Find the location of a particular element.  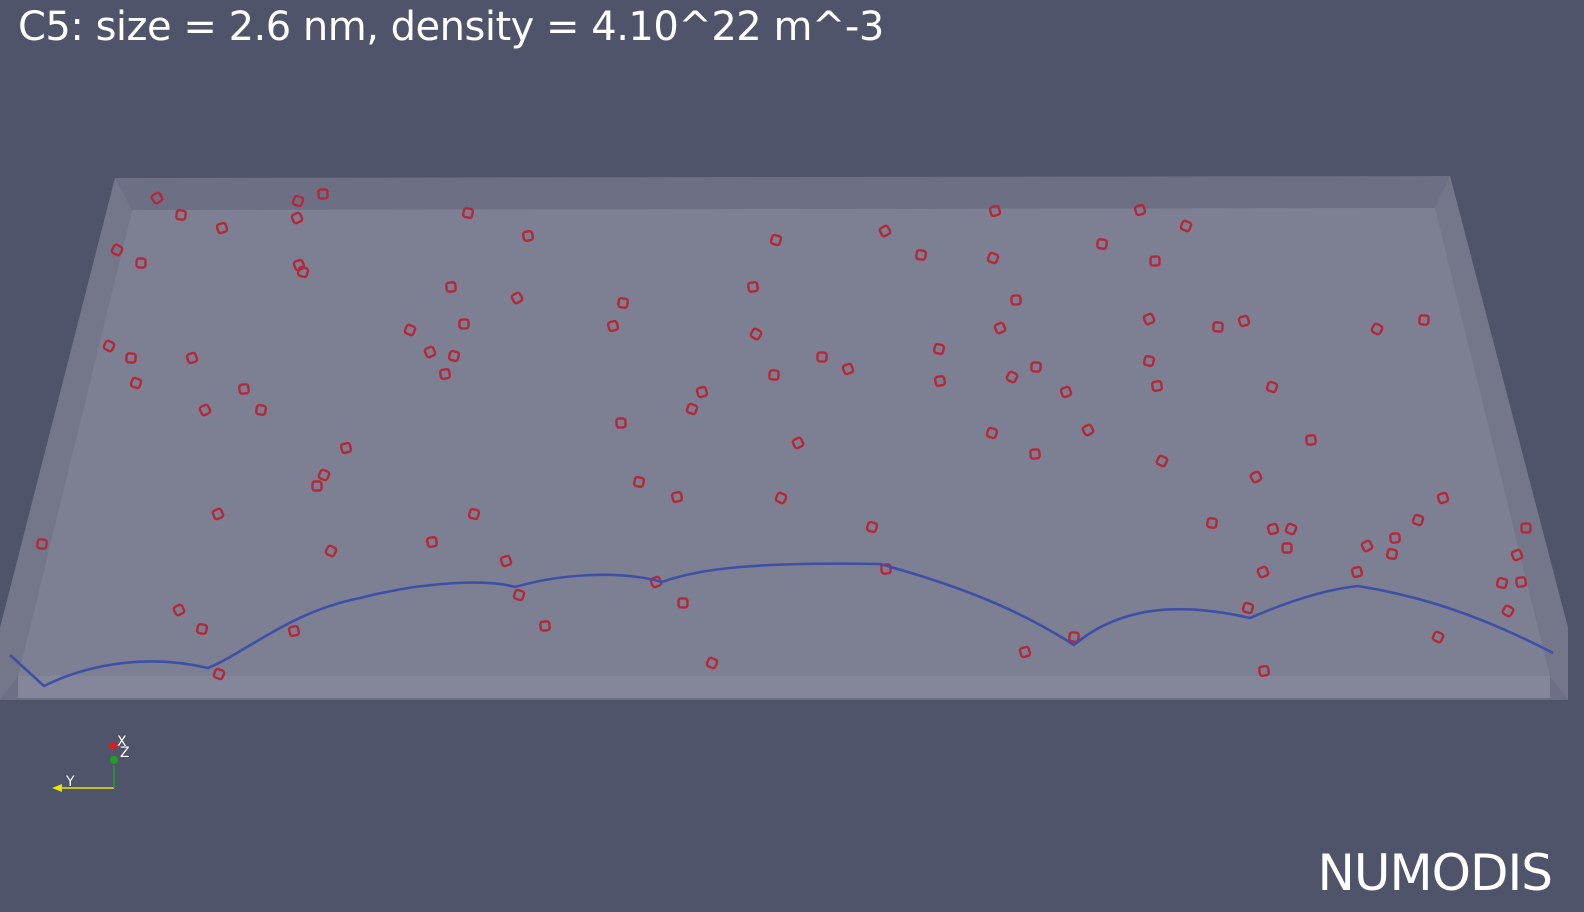

box-right-wall is located at coordinates (1501, 438).